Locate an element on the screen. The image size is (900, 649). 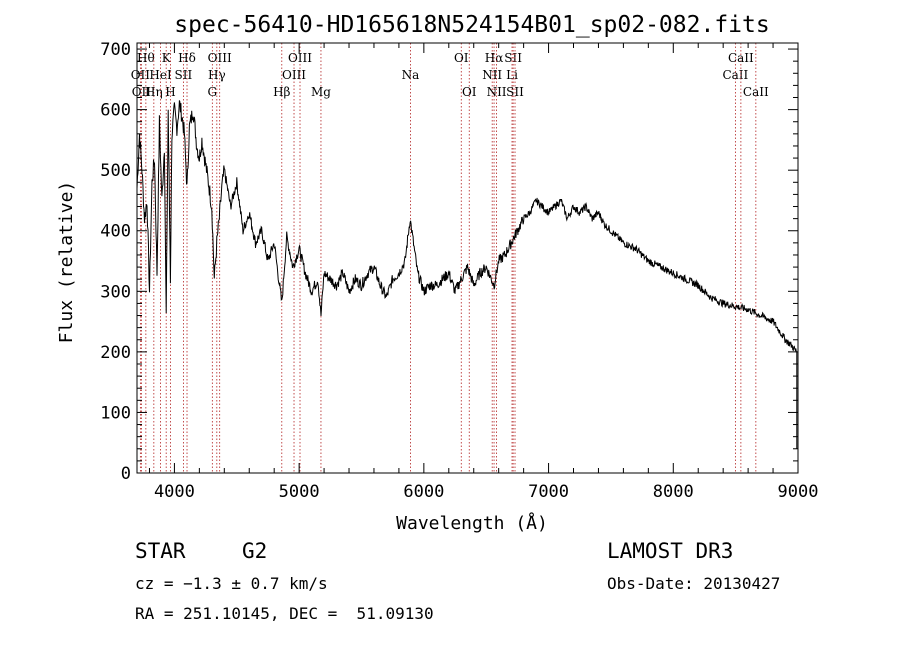
y-tick-label: 100 is located at coordinates (115, 413).